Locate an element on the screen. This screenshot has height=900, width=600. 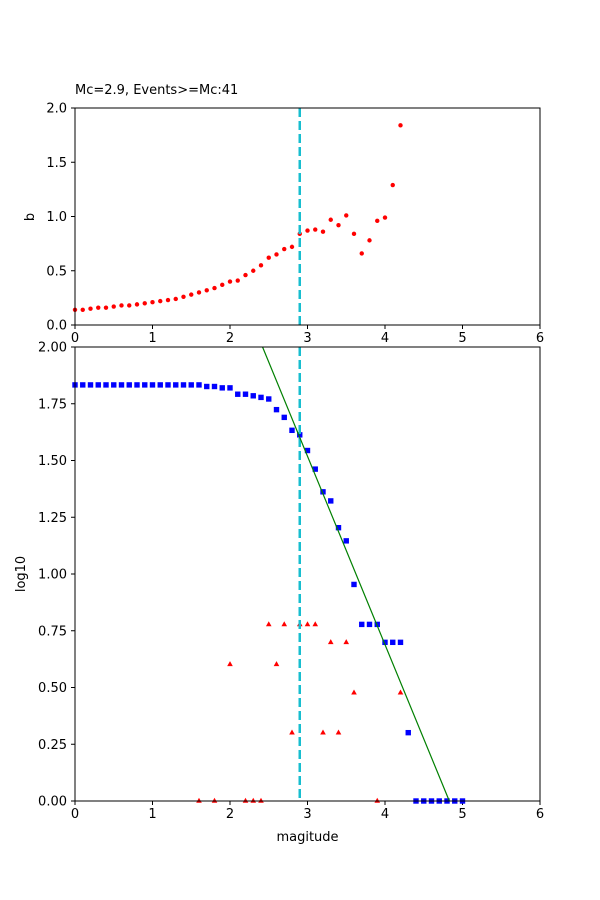
bottom-x-tick-label: 5 is located at coordinates (462, 814).